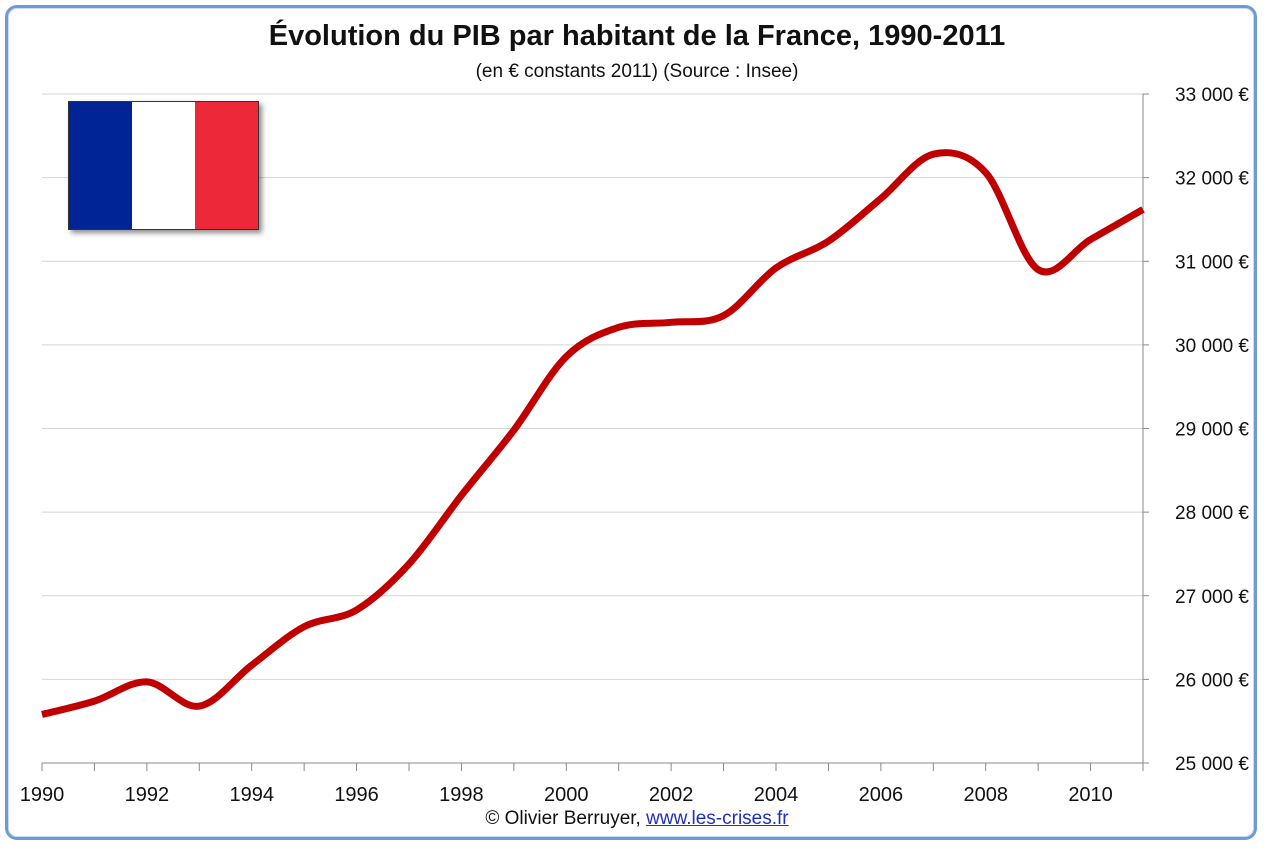 This screenshot has width=1274, height=853. I want to click on flag-white-stripe, so click(163, 165).